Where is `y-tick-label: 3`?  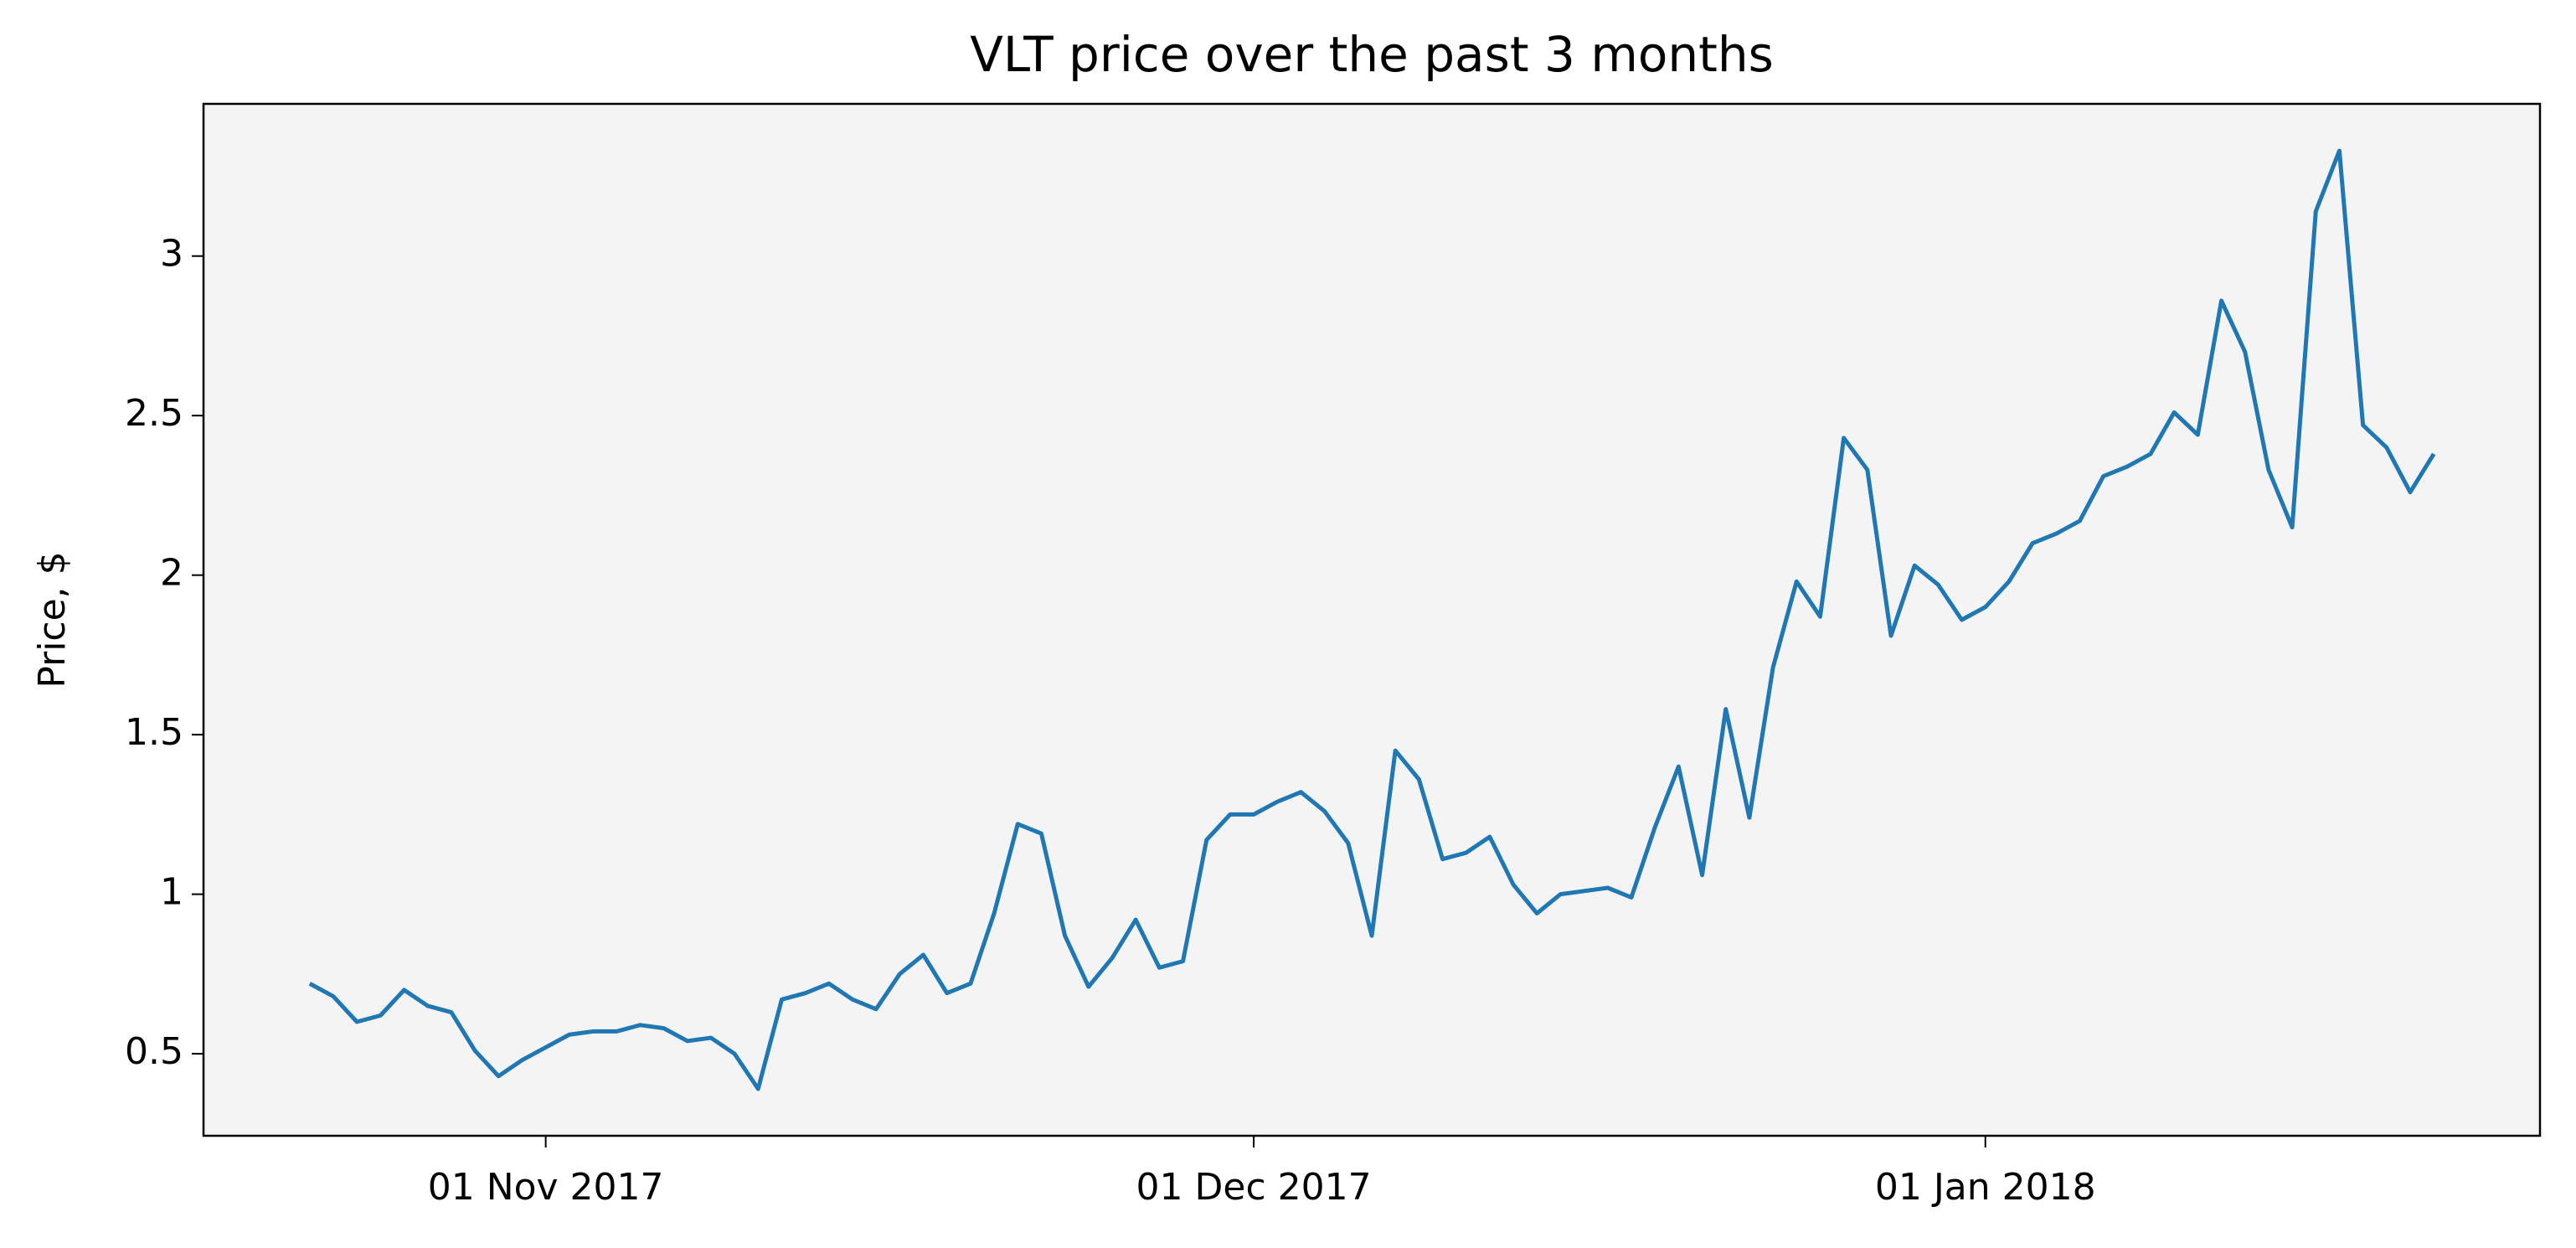
y-tick-label: 3 is located at coordinates (171, 255).